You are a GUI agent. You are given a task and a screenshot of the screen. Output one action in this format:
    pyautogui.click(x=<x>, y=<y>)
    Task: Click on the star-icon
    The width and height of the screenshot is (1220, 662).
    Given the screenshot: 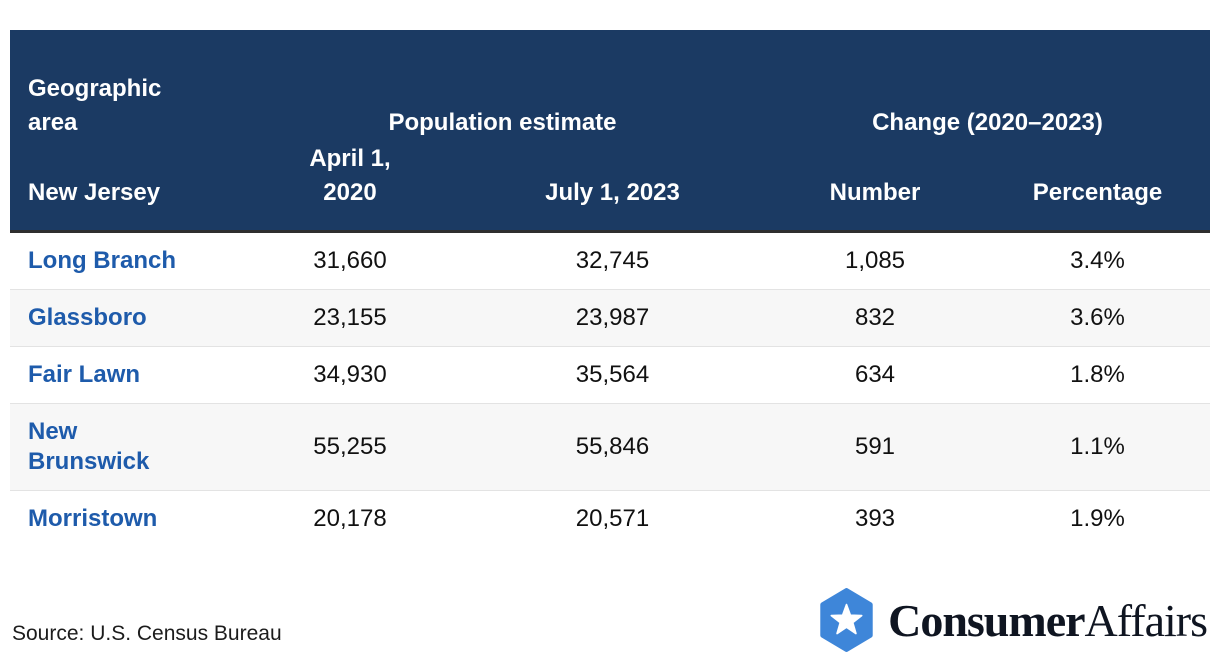 What is the action you would take?
    pyautogui.click(x=846, y=619)
    